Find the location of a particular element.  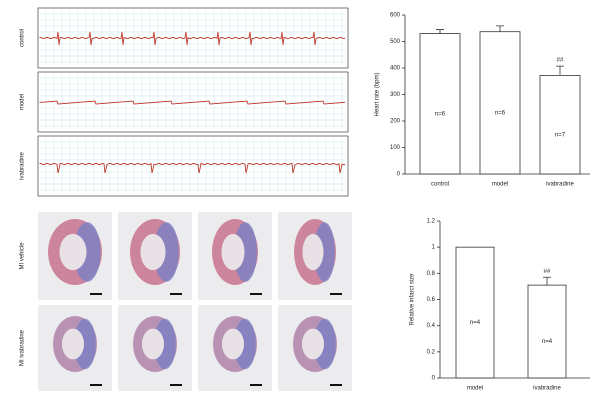

y-tick-label: 500 is located at coordinates (395, 42).